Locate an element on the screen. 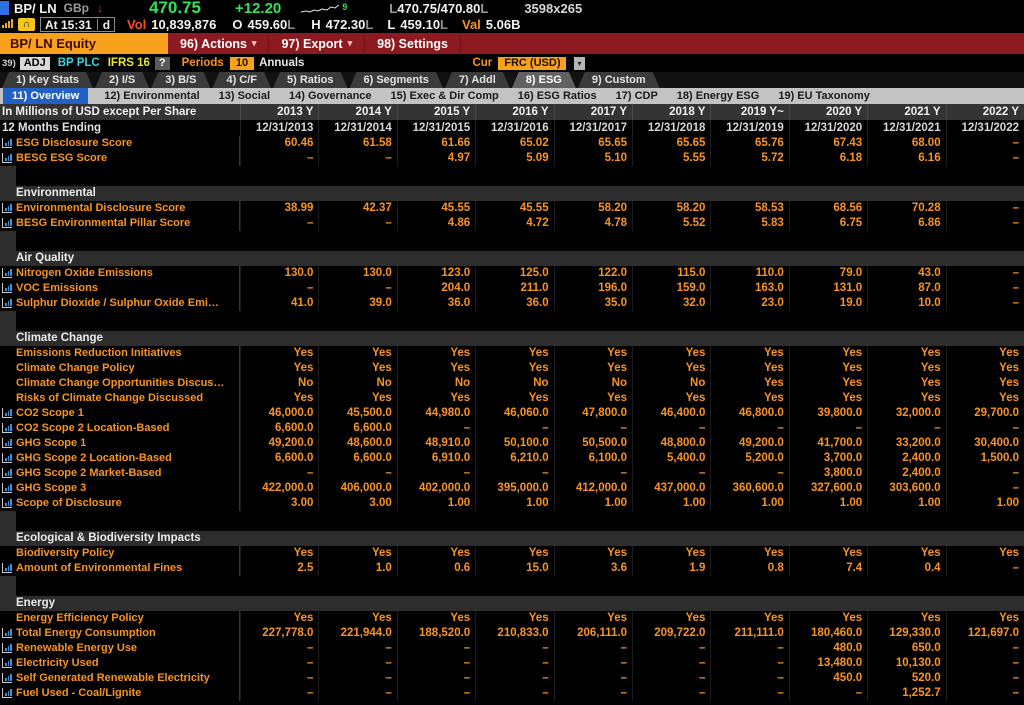 The image size is (1024, 705). row-label: Fuel Used - Coal/Lignite is located at coordinates (128, 693).